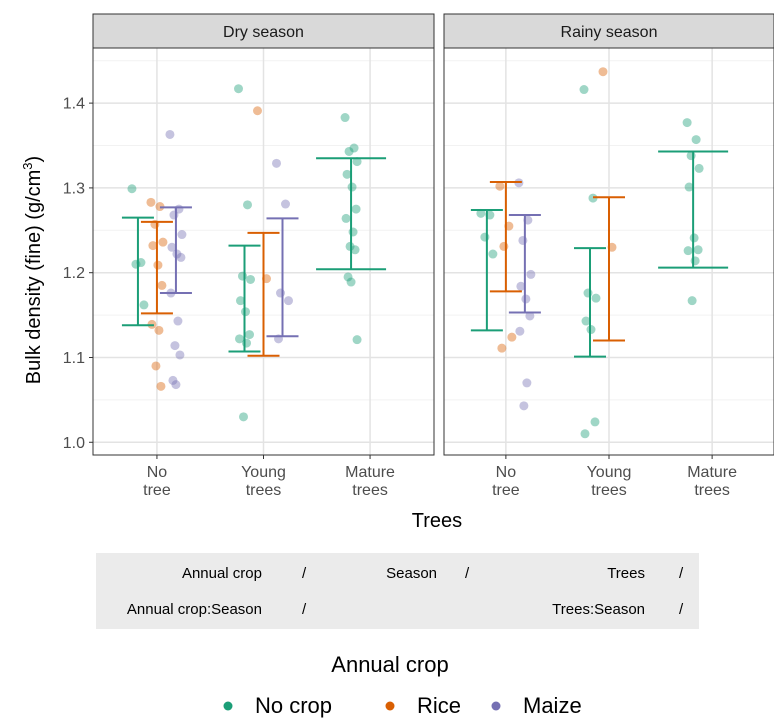  Describe the element at coordinates (712, 472) in the screenshot. I see `x-tick-label: Mature` at that location.